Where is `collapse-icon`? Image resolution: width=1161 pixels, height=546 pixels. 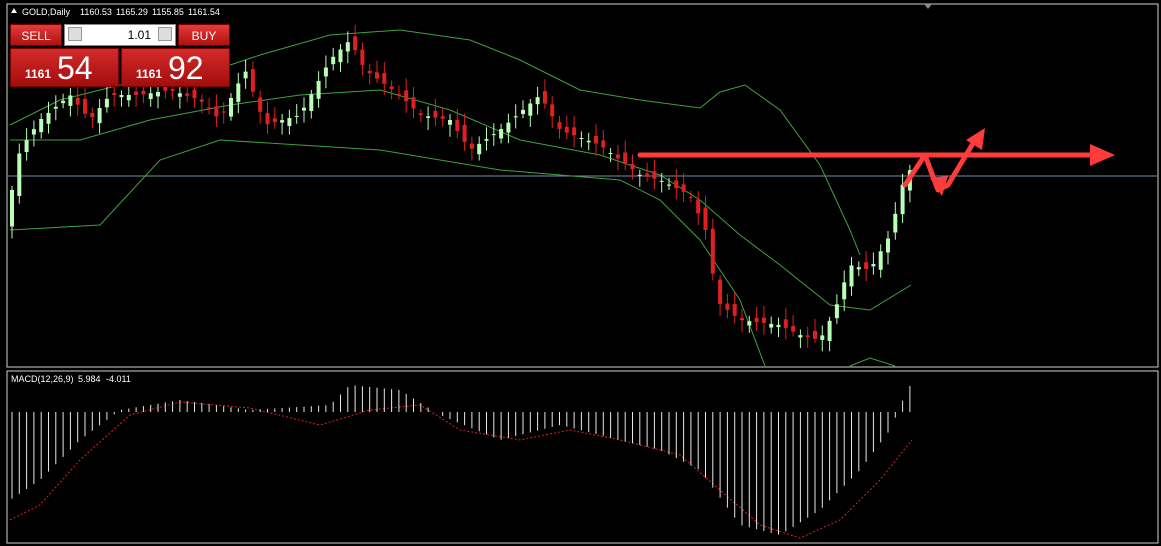
collapse-icon is located at coordinates (14, 10).